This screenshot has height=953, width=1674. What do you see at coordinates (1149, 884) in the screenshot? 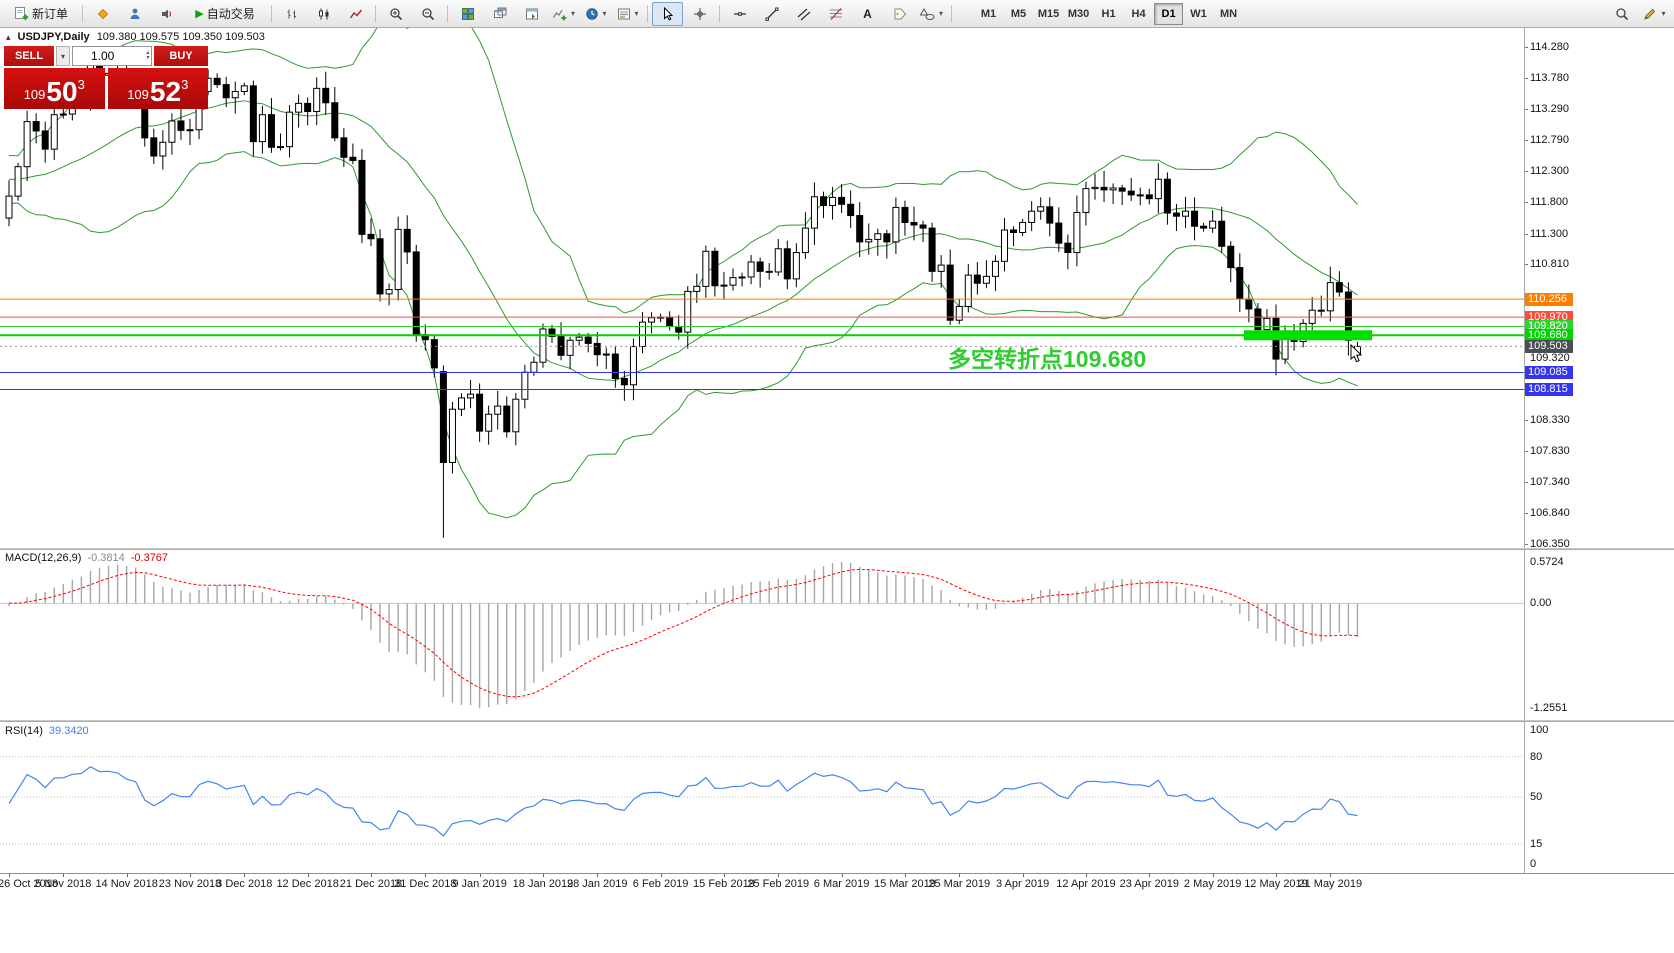
I see `date-label: 23 Apr 2019` at bounding box center [1149, 884].